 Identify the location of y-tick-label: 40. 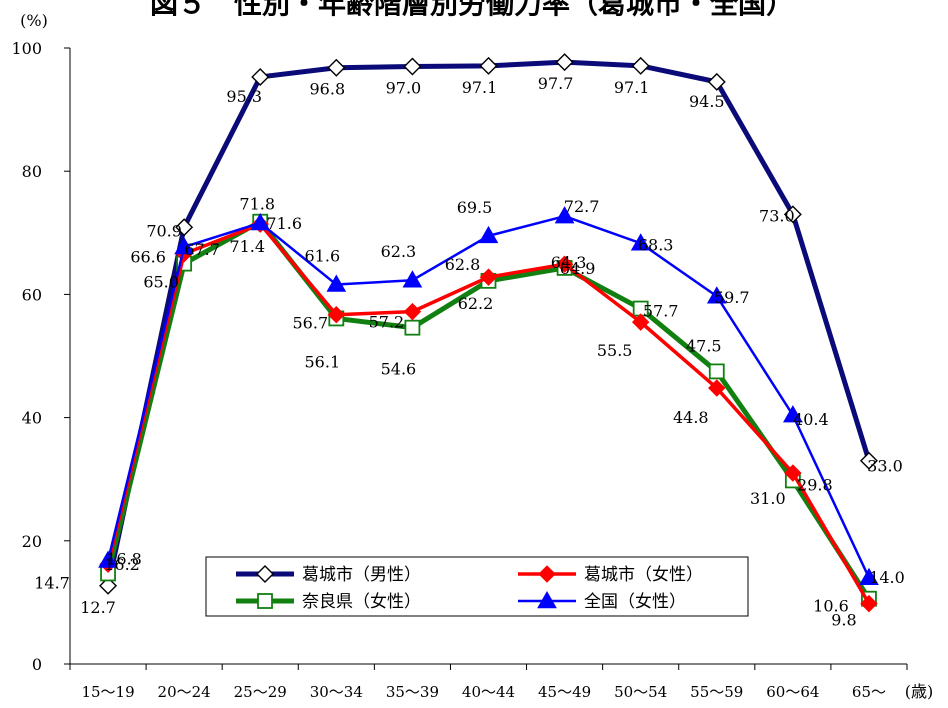
(32, 418).